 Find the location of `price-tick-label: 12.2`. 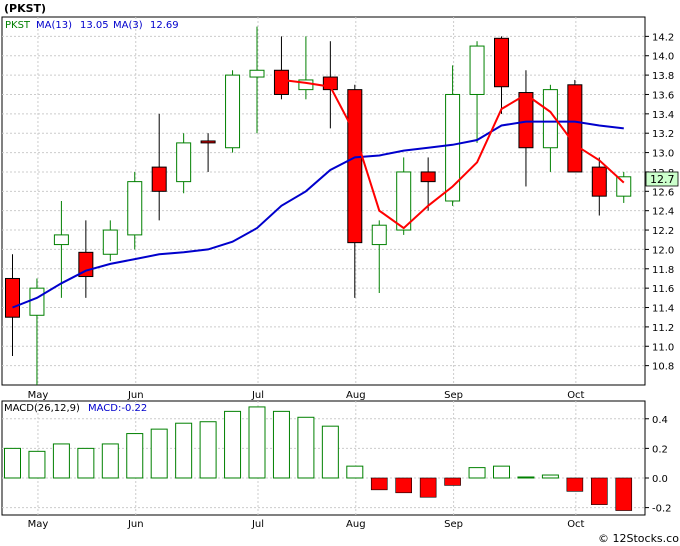

price-tick-label: 12.2 is located at coordinates (663, 231).